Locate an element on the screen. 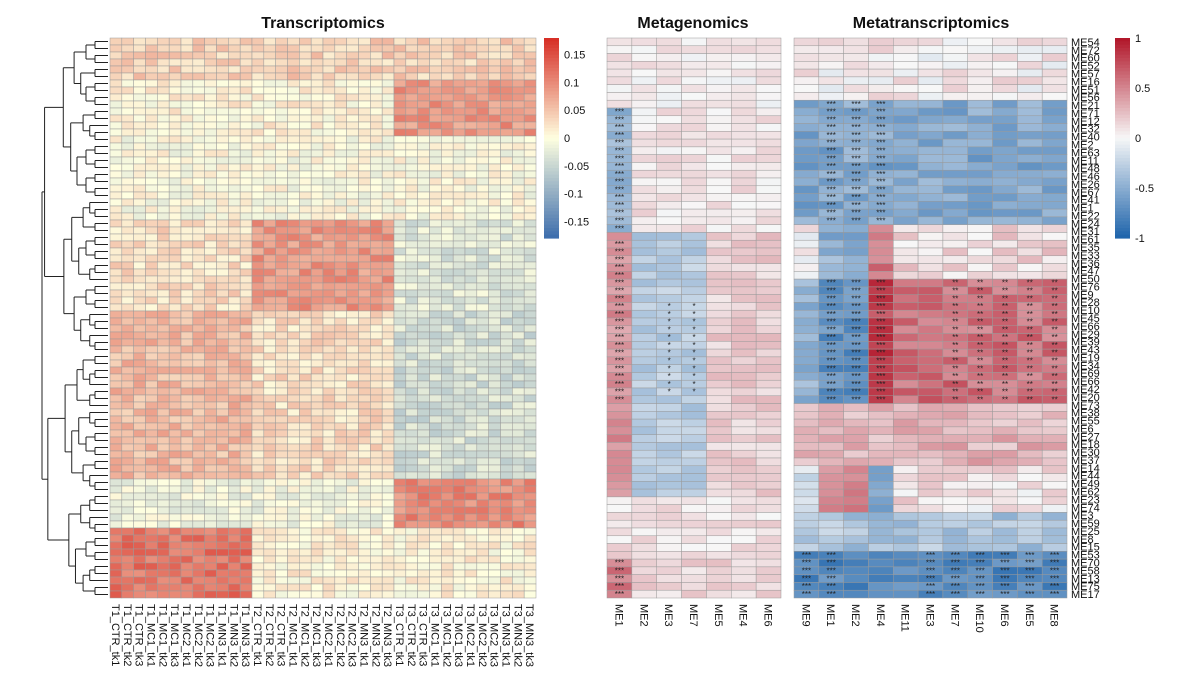 The image size is (1200, 700). row-label: ME3 is located at coordinates (1082, 516).